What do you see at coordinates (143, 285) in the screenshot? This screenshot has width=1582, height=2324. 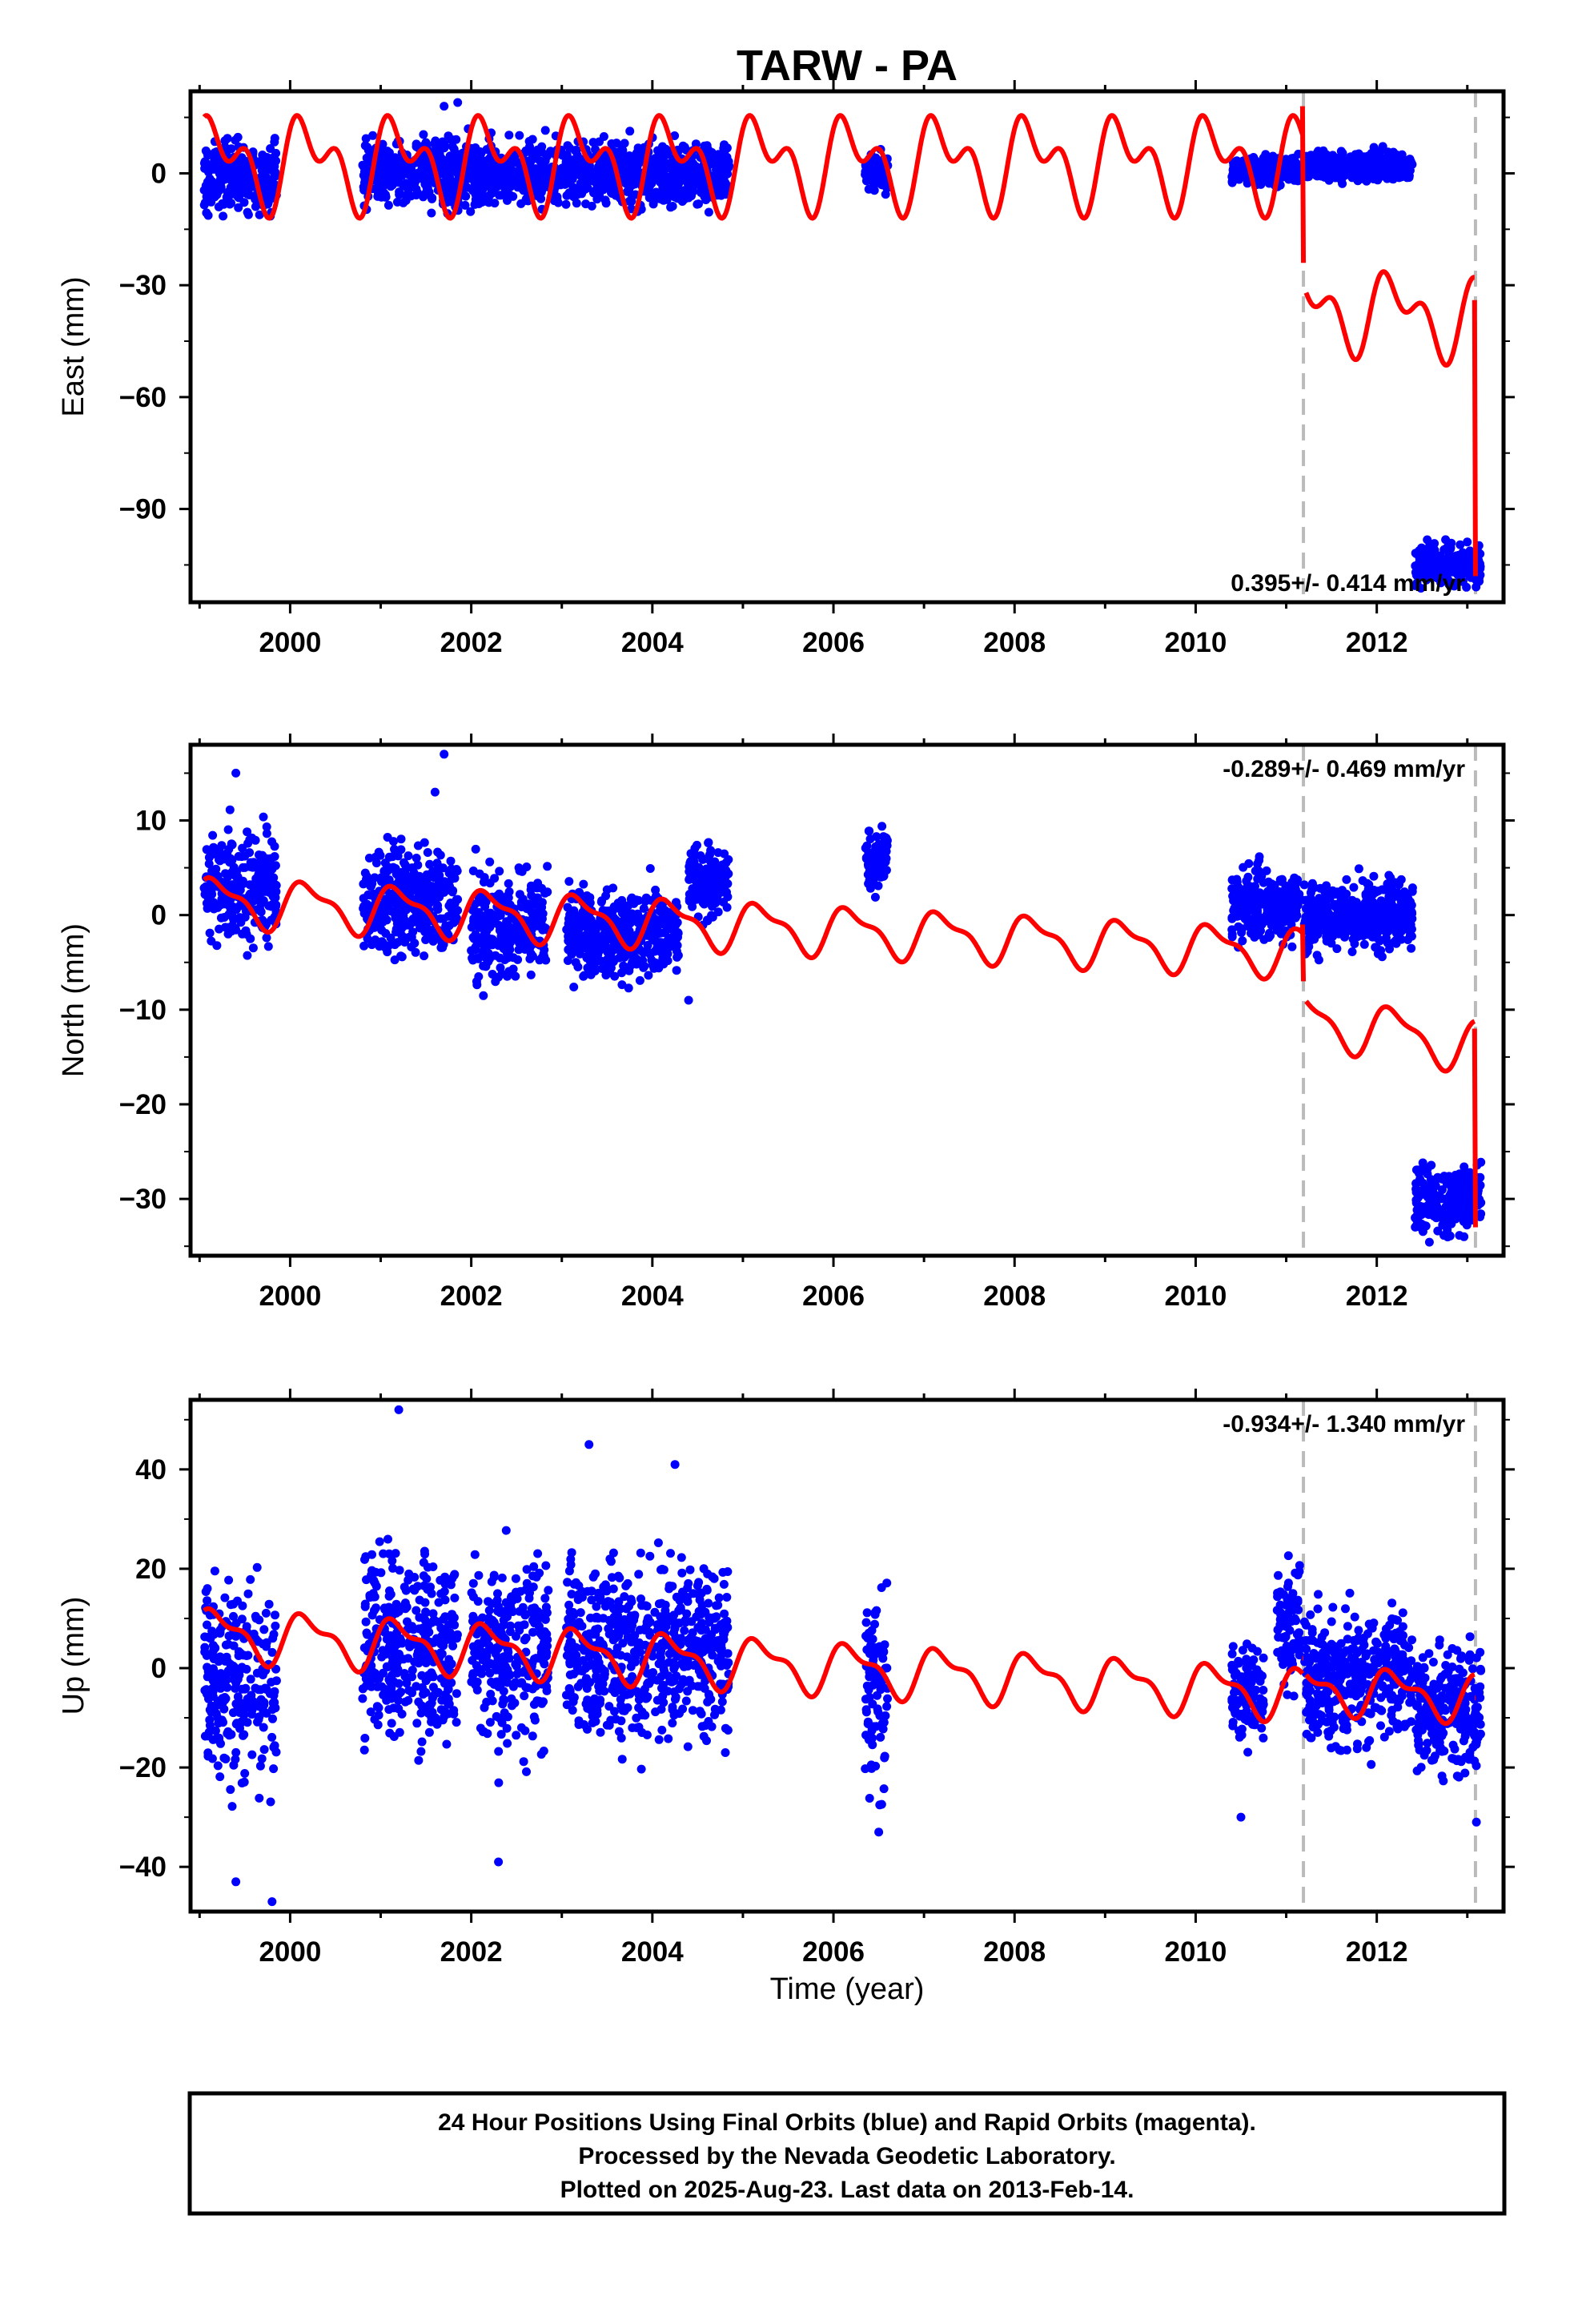 I see `y-tick-label: −30` at bounding box center [143, 285].